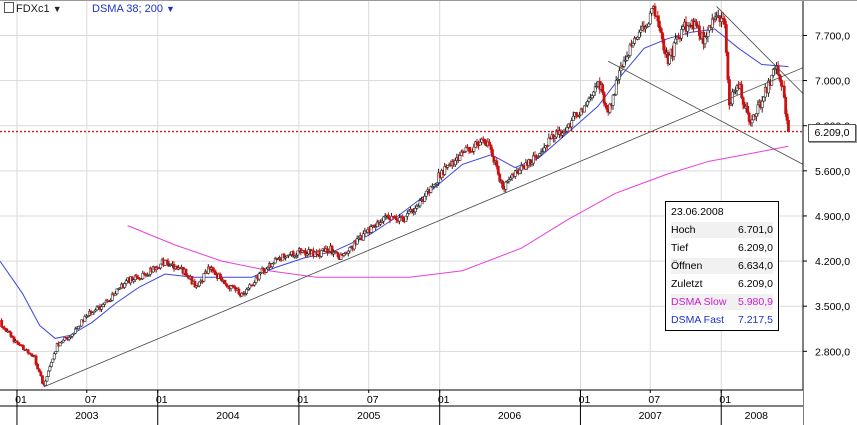  I want to click on row-dsma-fast: DSMA Fast 7.217,5, so click(722, 320).